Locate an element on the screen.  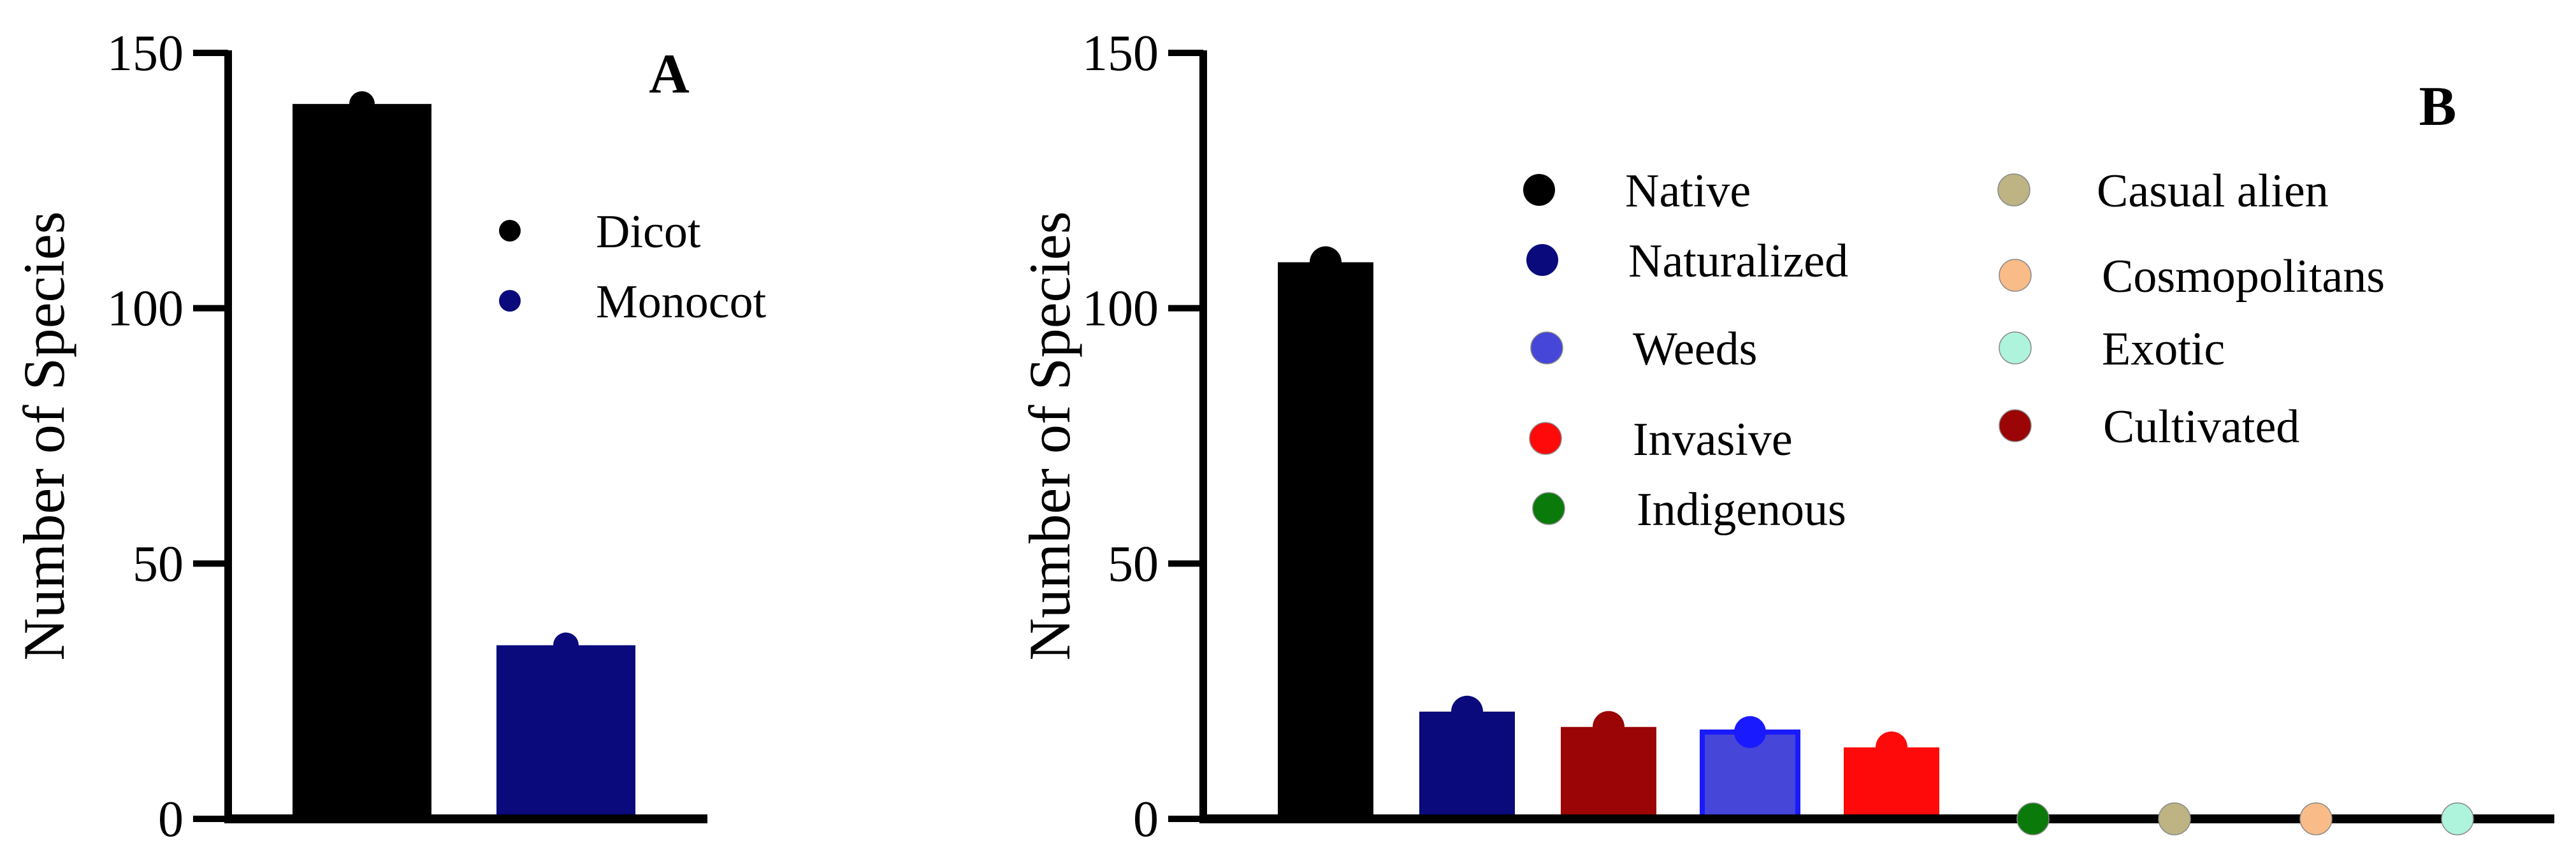
bar-native is located at coordinates (1325, 541).